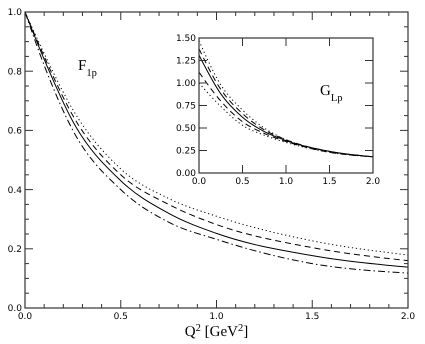 This screenshot has height=344, width=425. I want to click on y-tick-label: 0.2, so click(15, 249).